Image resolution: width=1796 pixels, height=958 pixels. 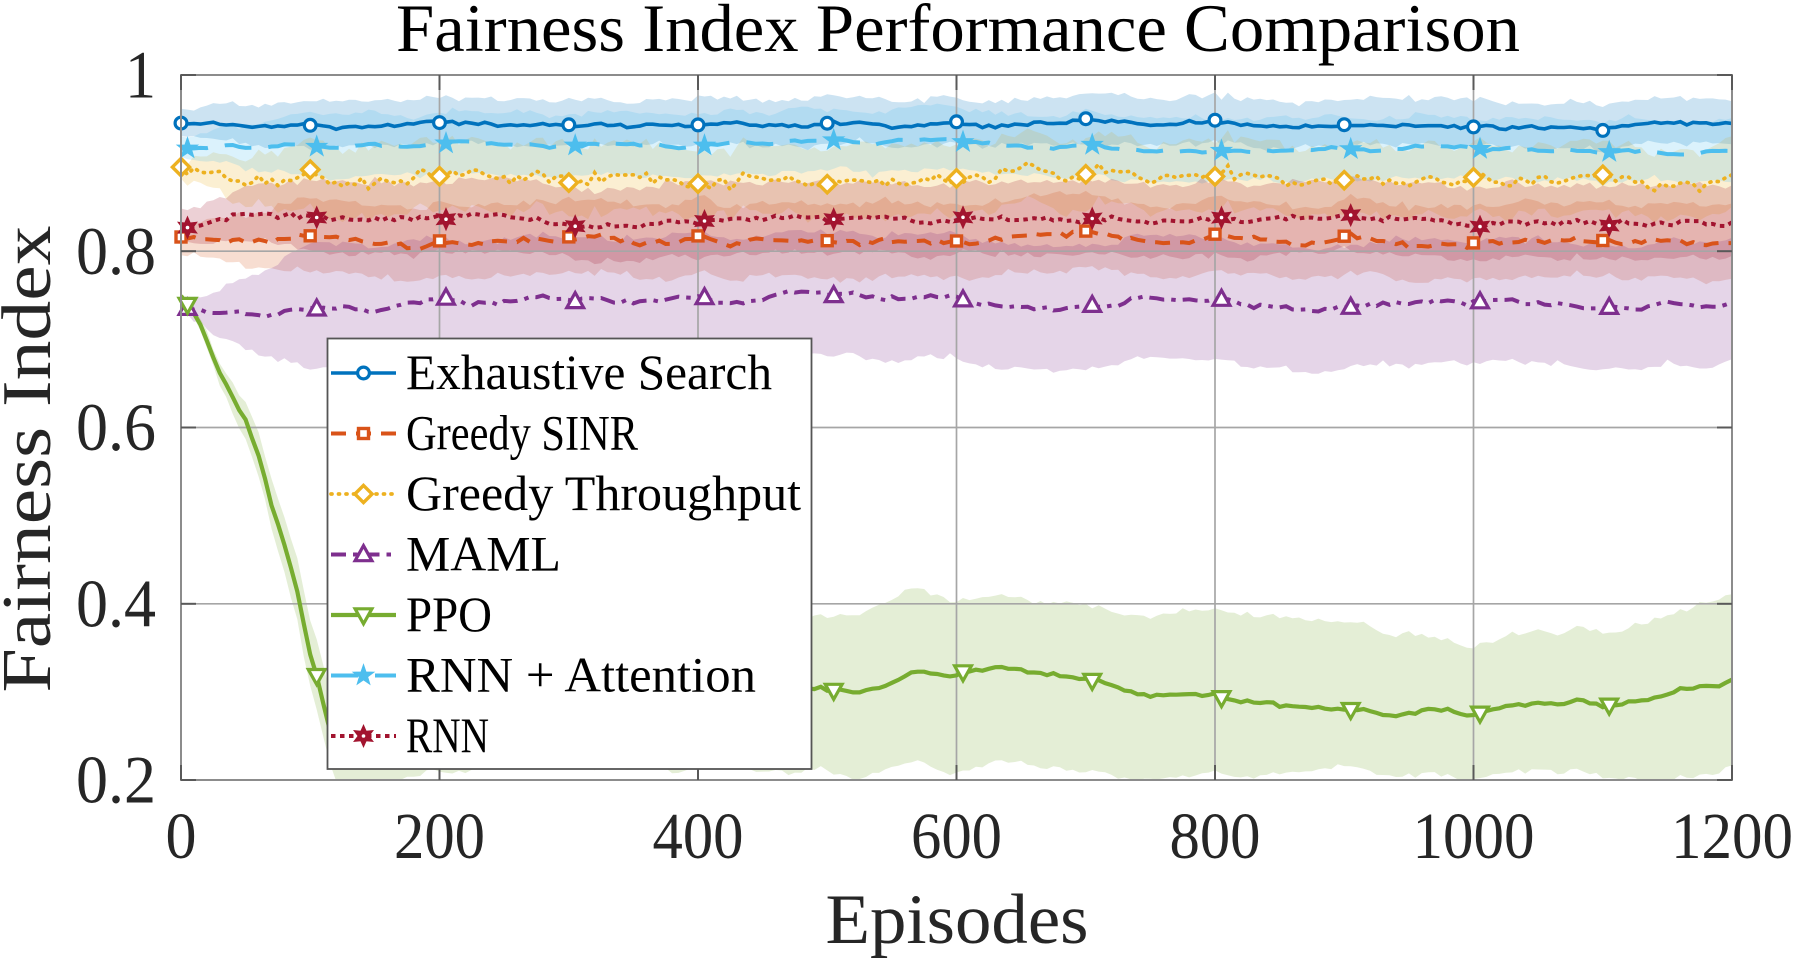 I want to click on svg-text: 600, so click(x=956, y=836).